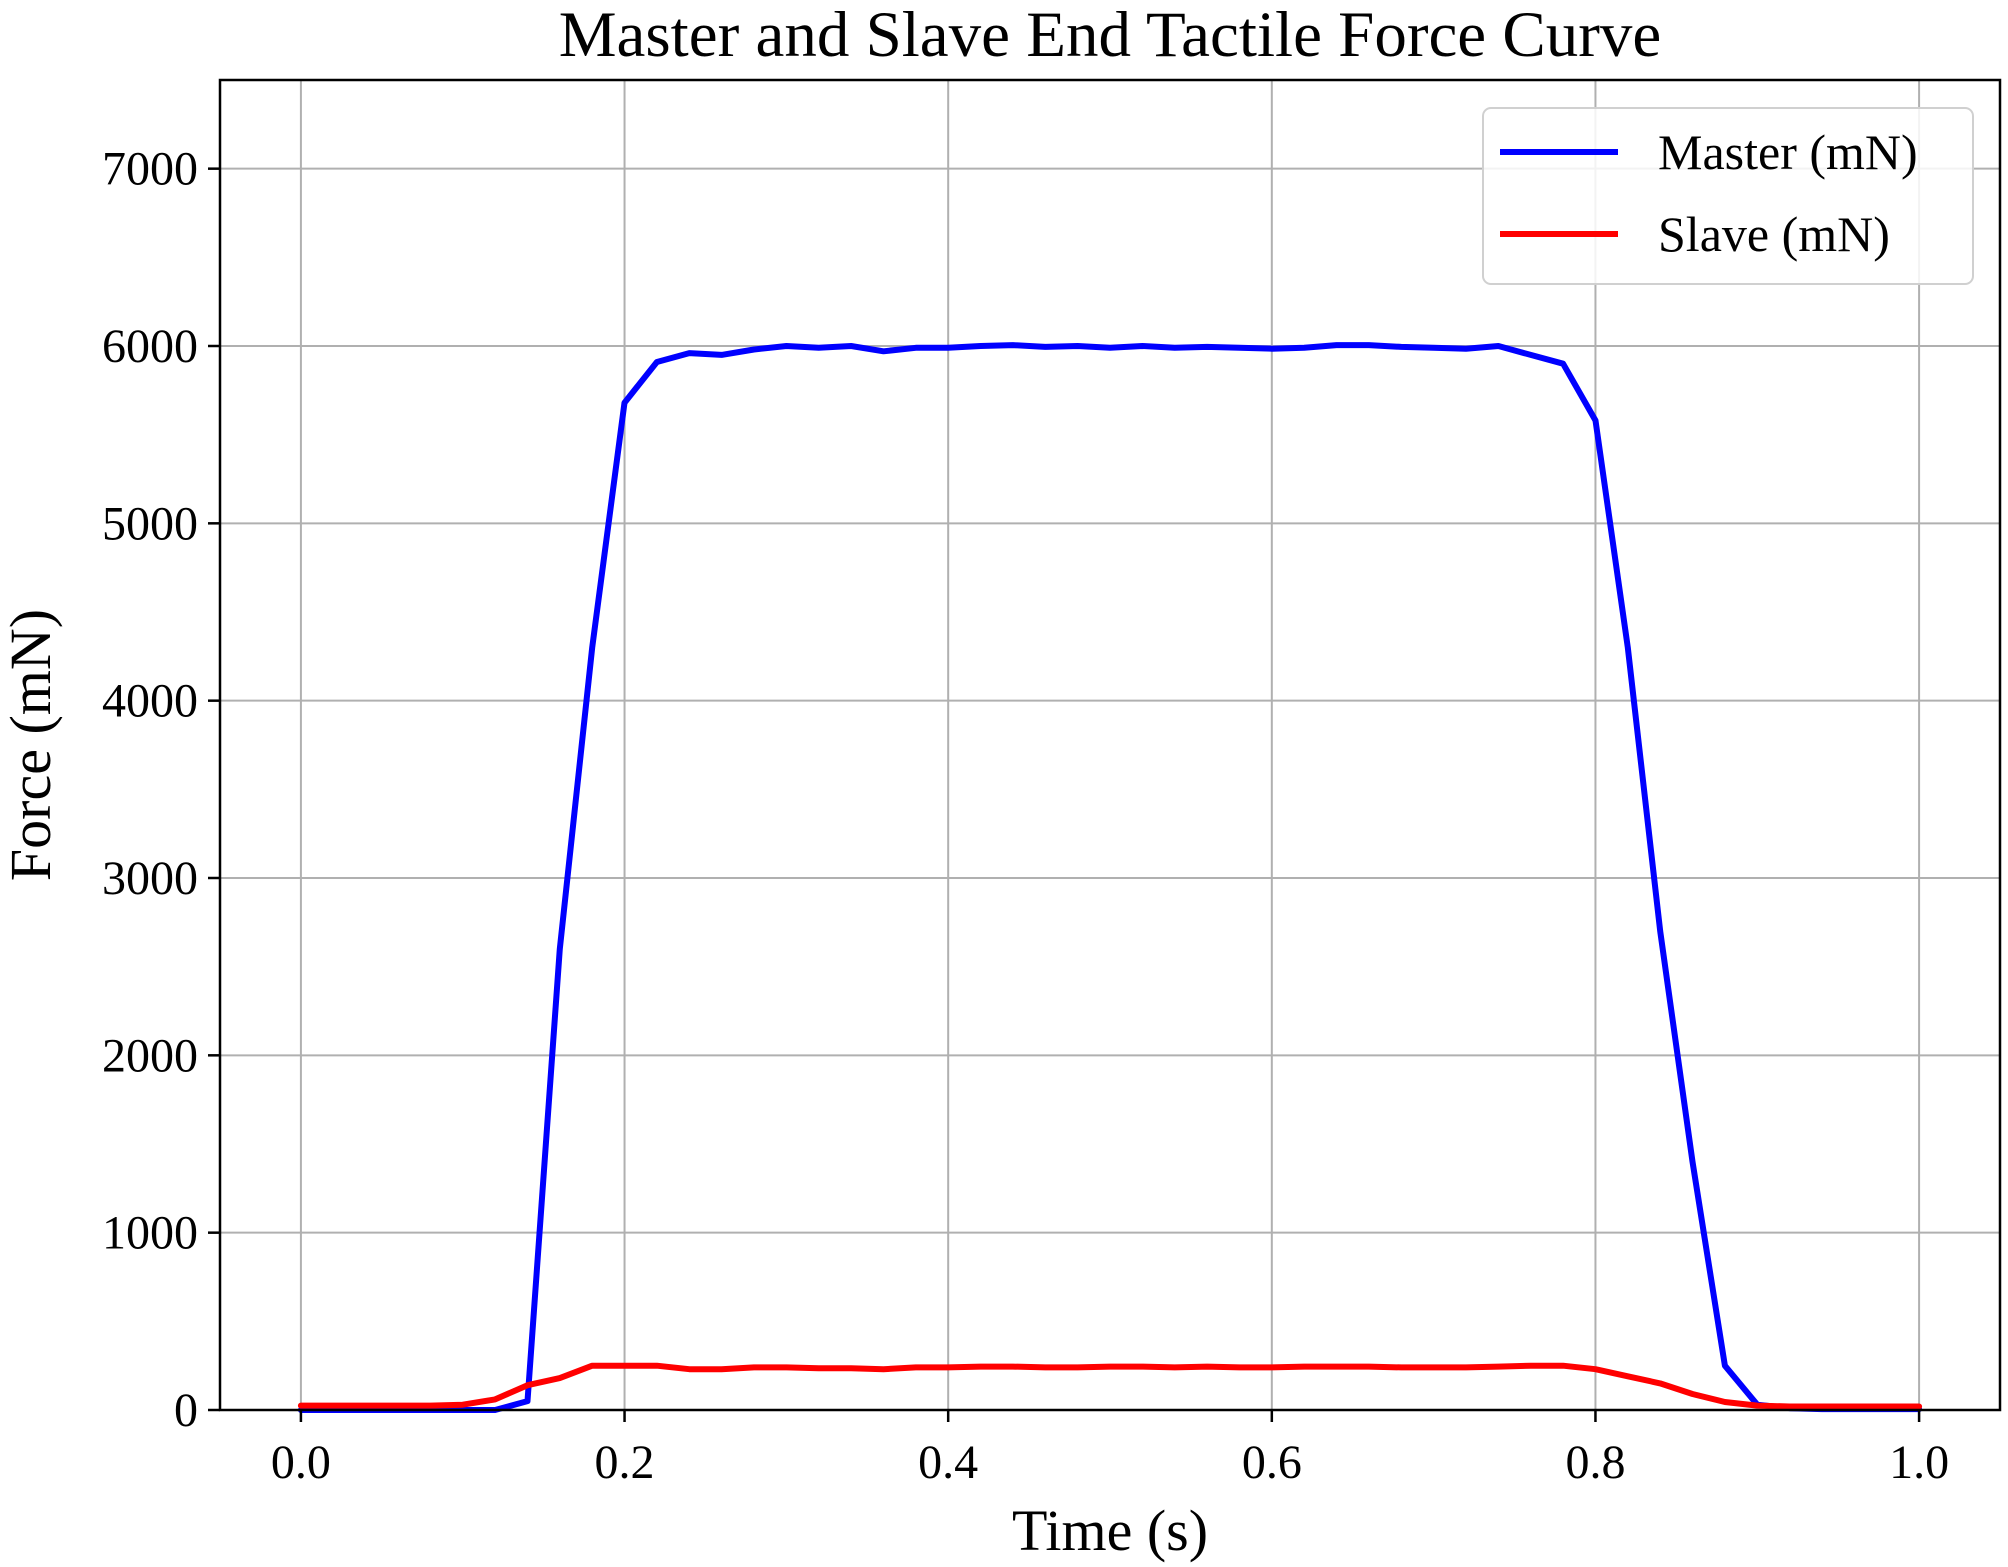  I want to click on y-tick-label: 3000, so click(150, 878).